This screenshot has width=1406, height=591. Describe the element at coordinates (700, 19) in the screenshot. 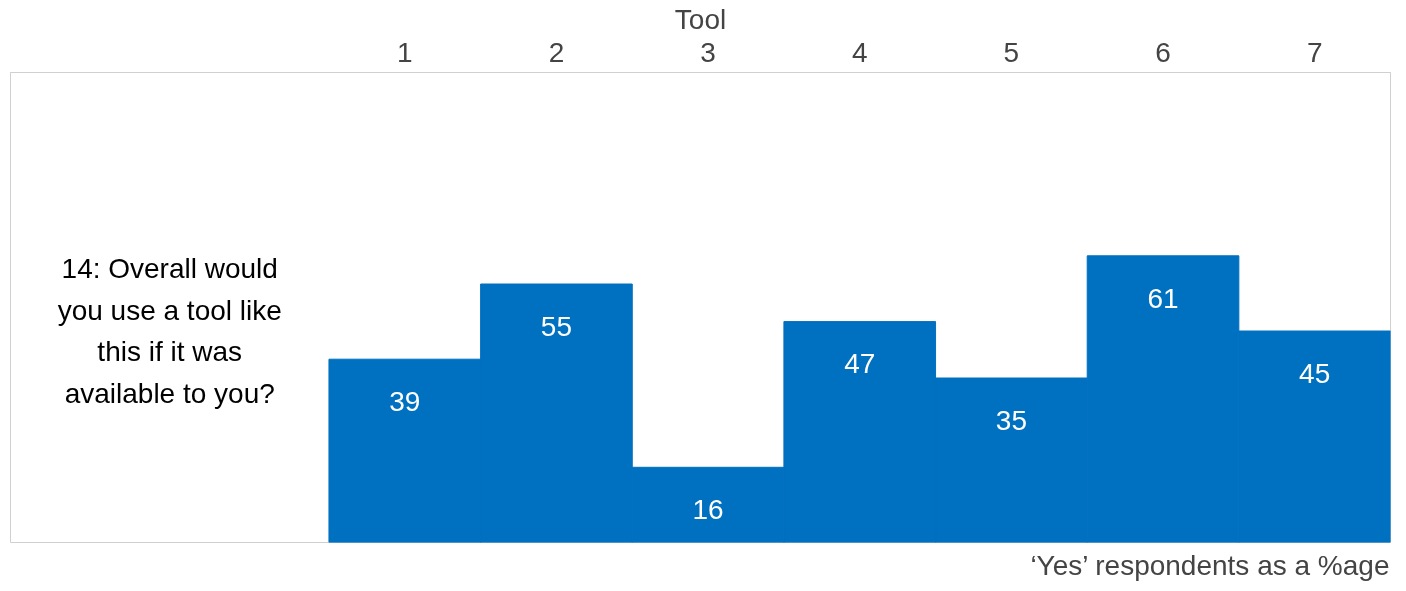

I see `x-axis-title: Tool` at that location.